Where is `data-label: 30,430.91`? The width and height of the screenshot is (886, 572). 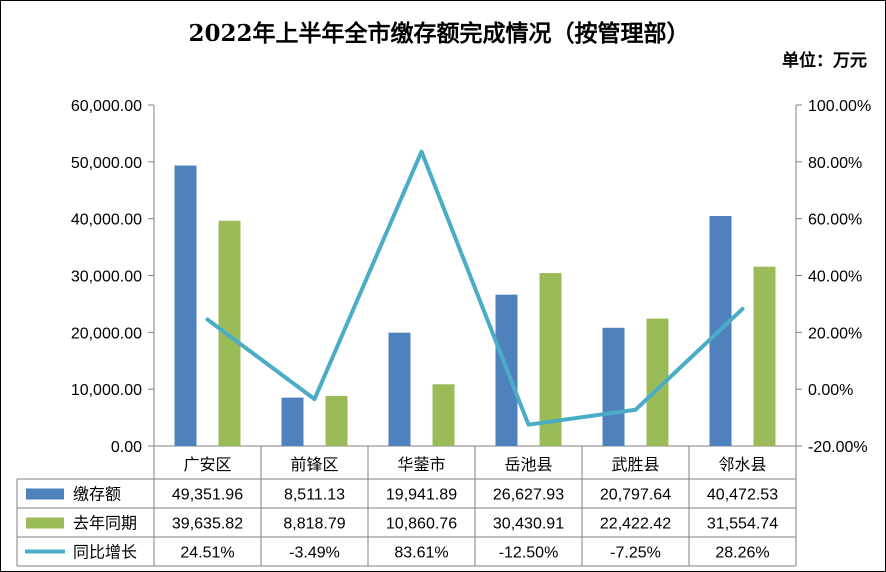
data-label: 30,430.91 is located at coordinates (528, 524).